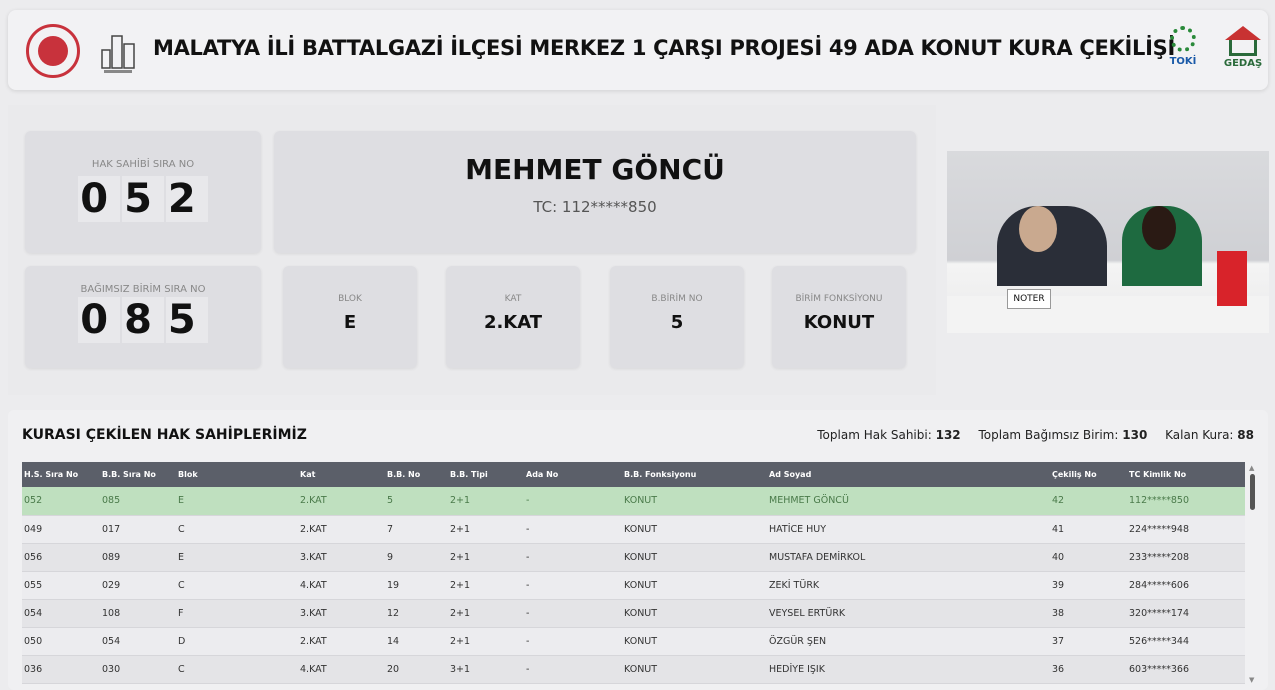  What do you see at coordinates (513, 299) in the screenshot?
I see `field-label: KAT` at bounding box center [513, 299].